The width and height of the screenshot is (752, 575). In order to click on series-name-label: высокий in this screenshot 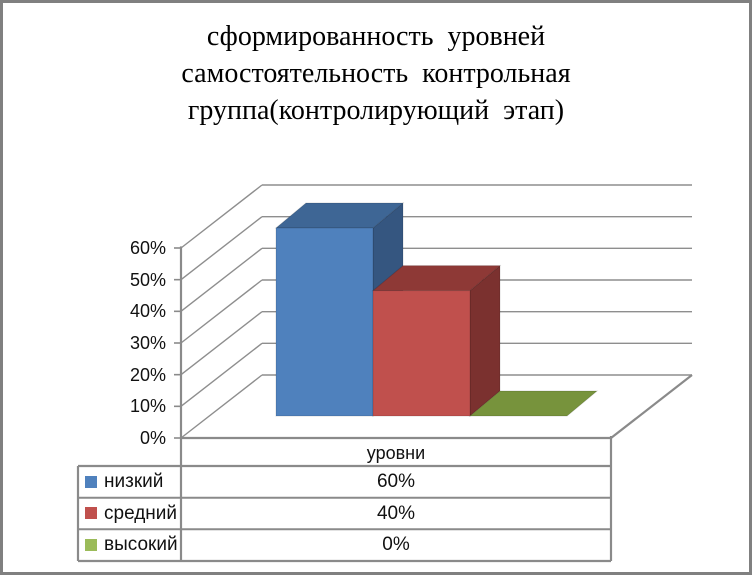, I will do `click(141, 545)`.